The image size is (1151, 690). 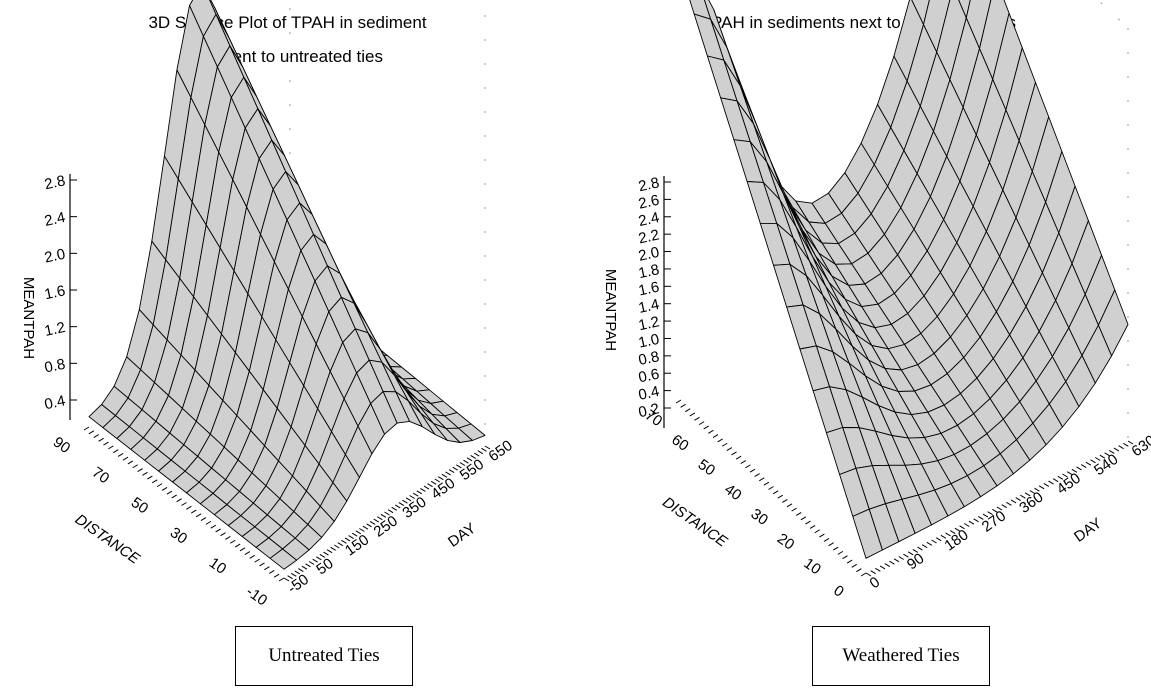 I want to click on x-tick-label: 70, so click(x=653, y=418).